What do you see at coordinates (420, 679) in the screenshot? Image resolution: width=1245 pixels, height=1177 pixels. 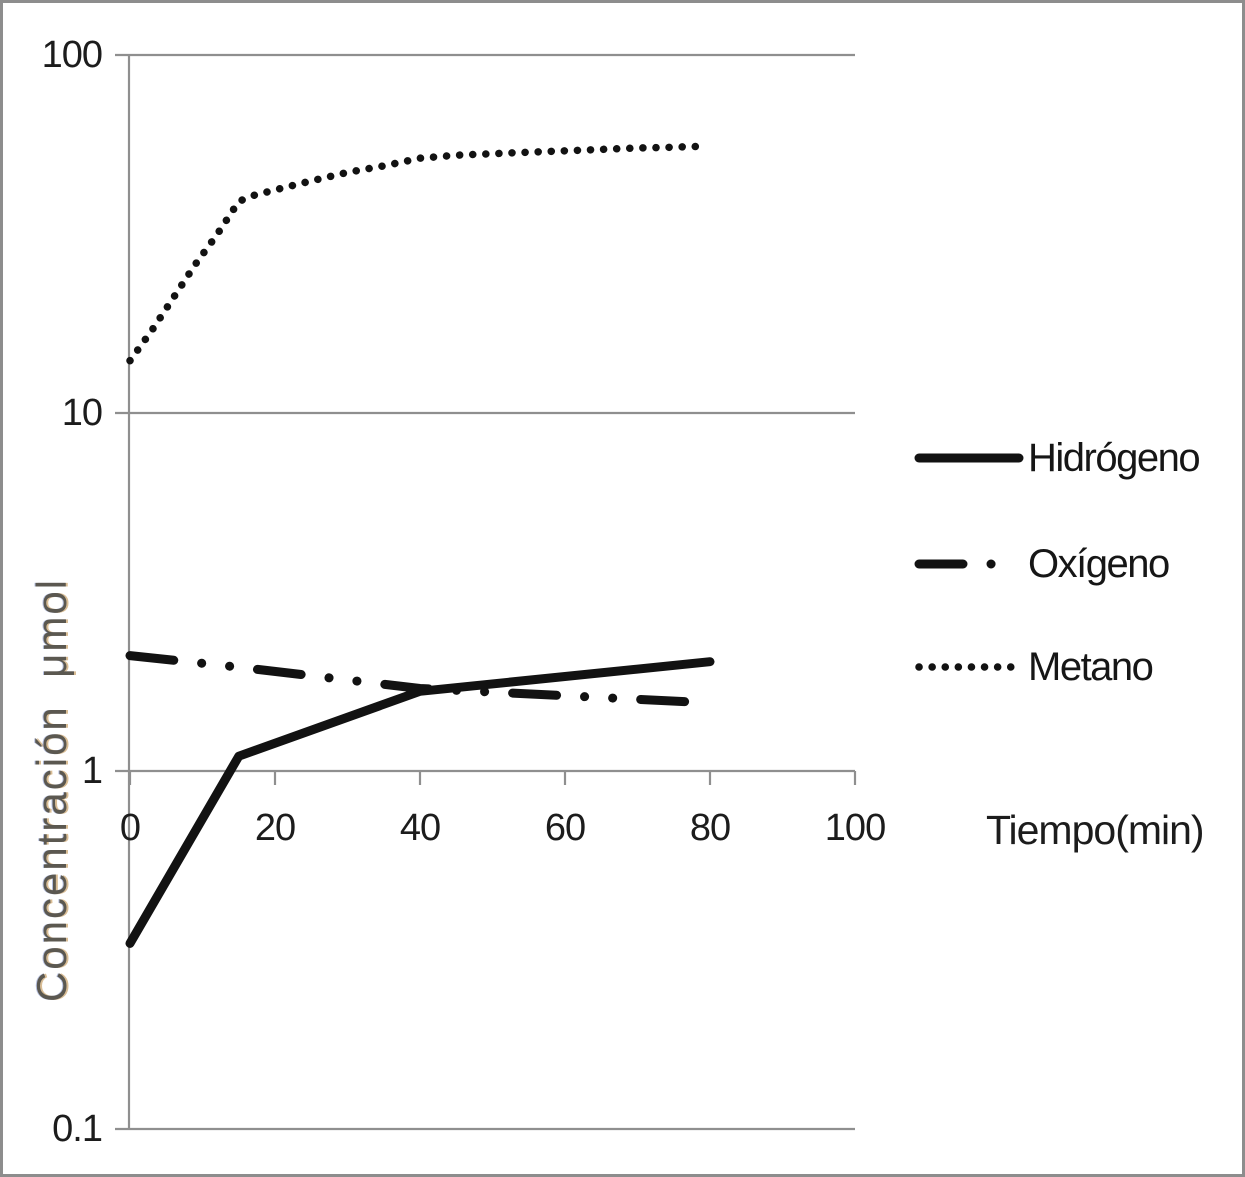 I see `series-line-oxígeno` at bounding box center [420, 679].